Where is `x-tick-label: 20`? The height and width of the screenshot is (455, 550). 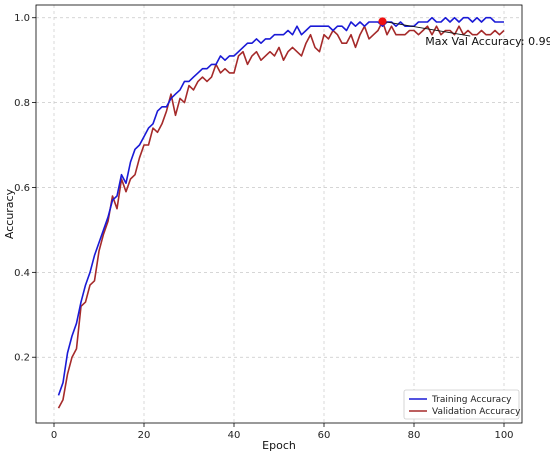 x-tick-label: 20 is located at coordinates (144, 435).